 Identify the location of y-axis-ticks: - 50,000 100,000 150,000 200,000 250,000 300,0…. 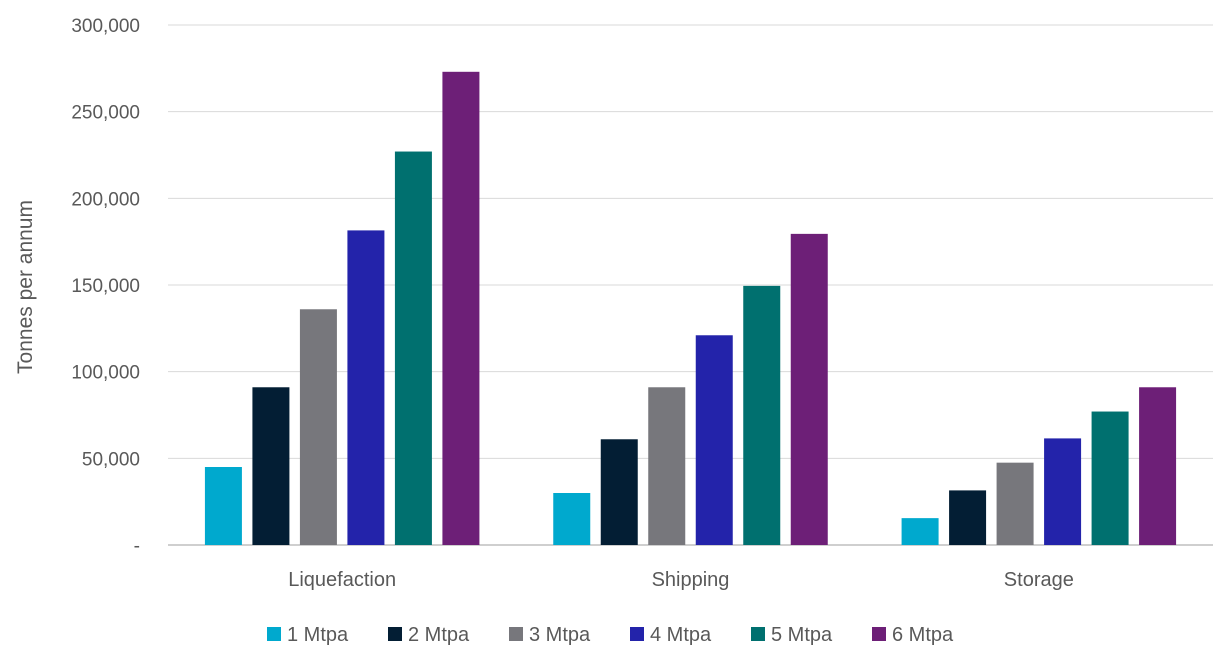
(105, 286).